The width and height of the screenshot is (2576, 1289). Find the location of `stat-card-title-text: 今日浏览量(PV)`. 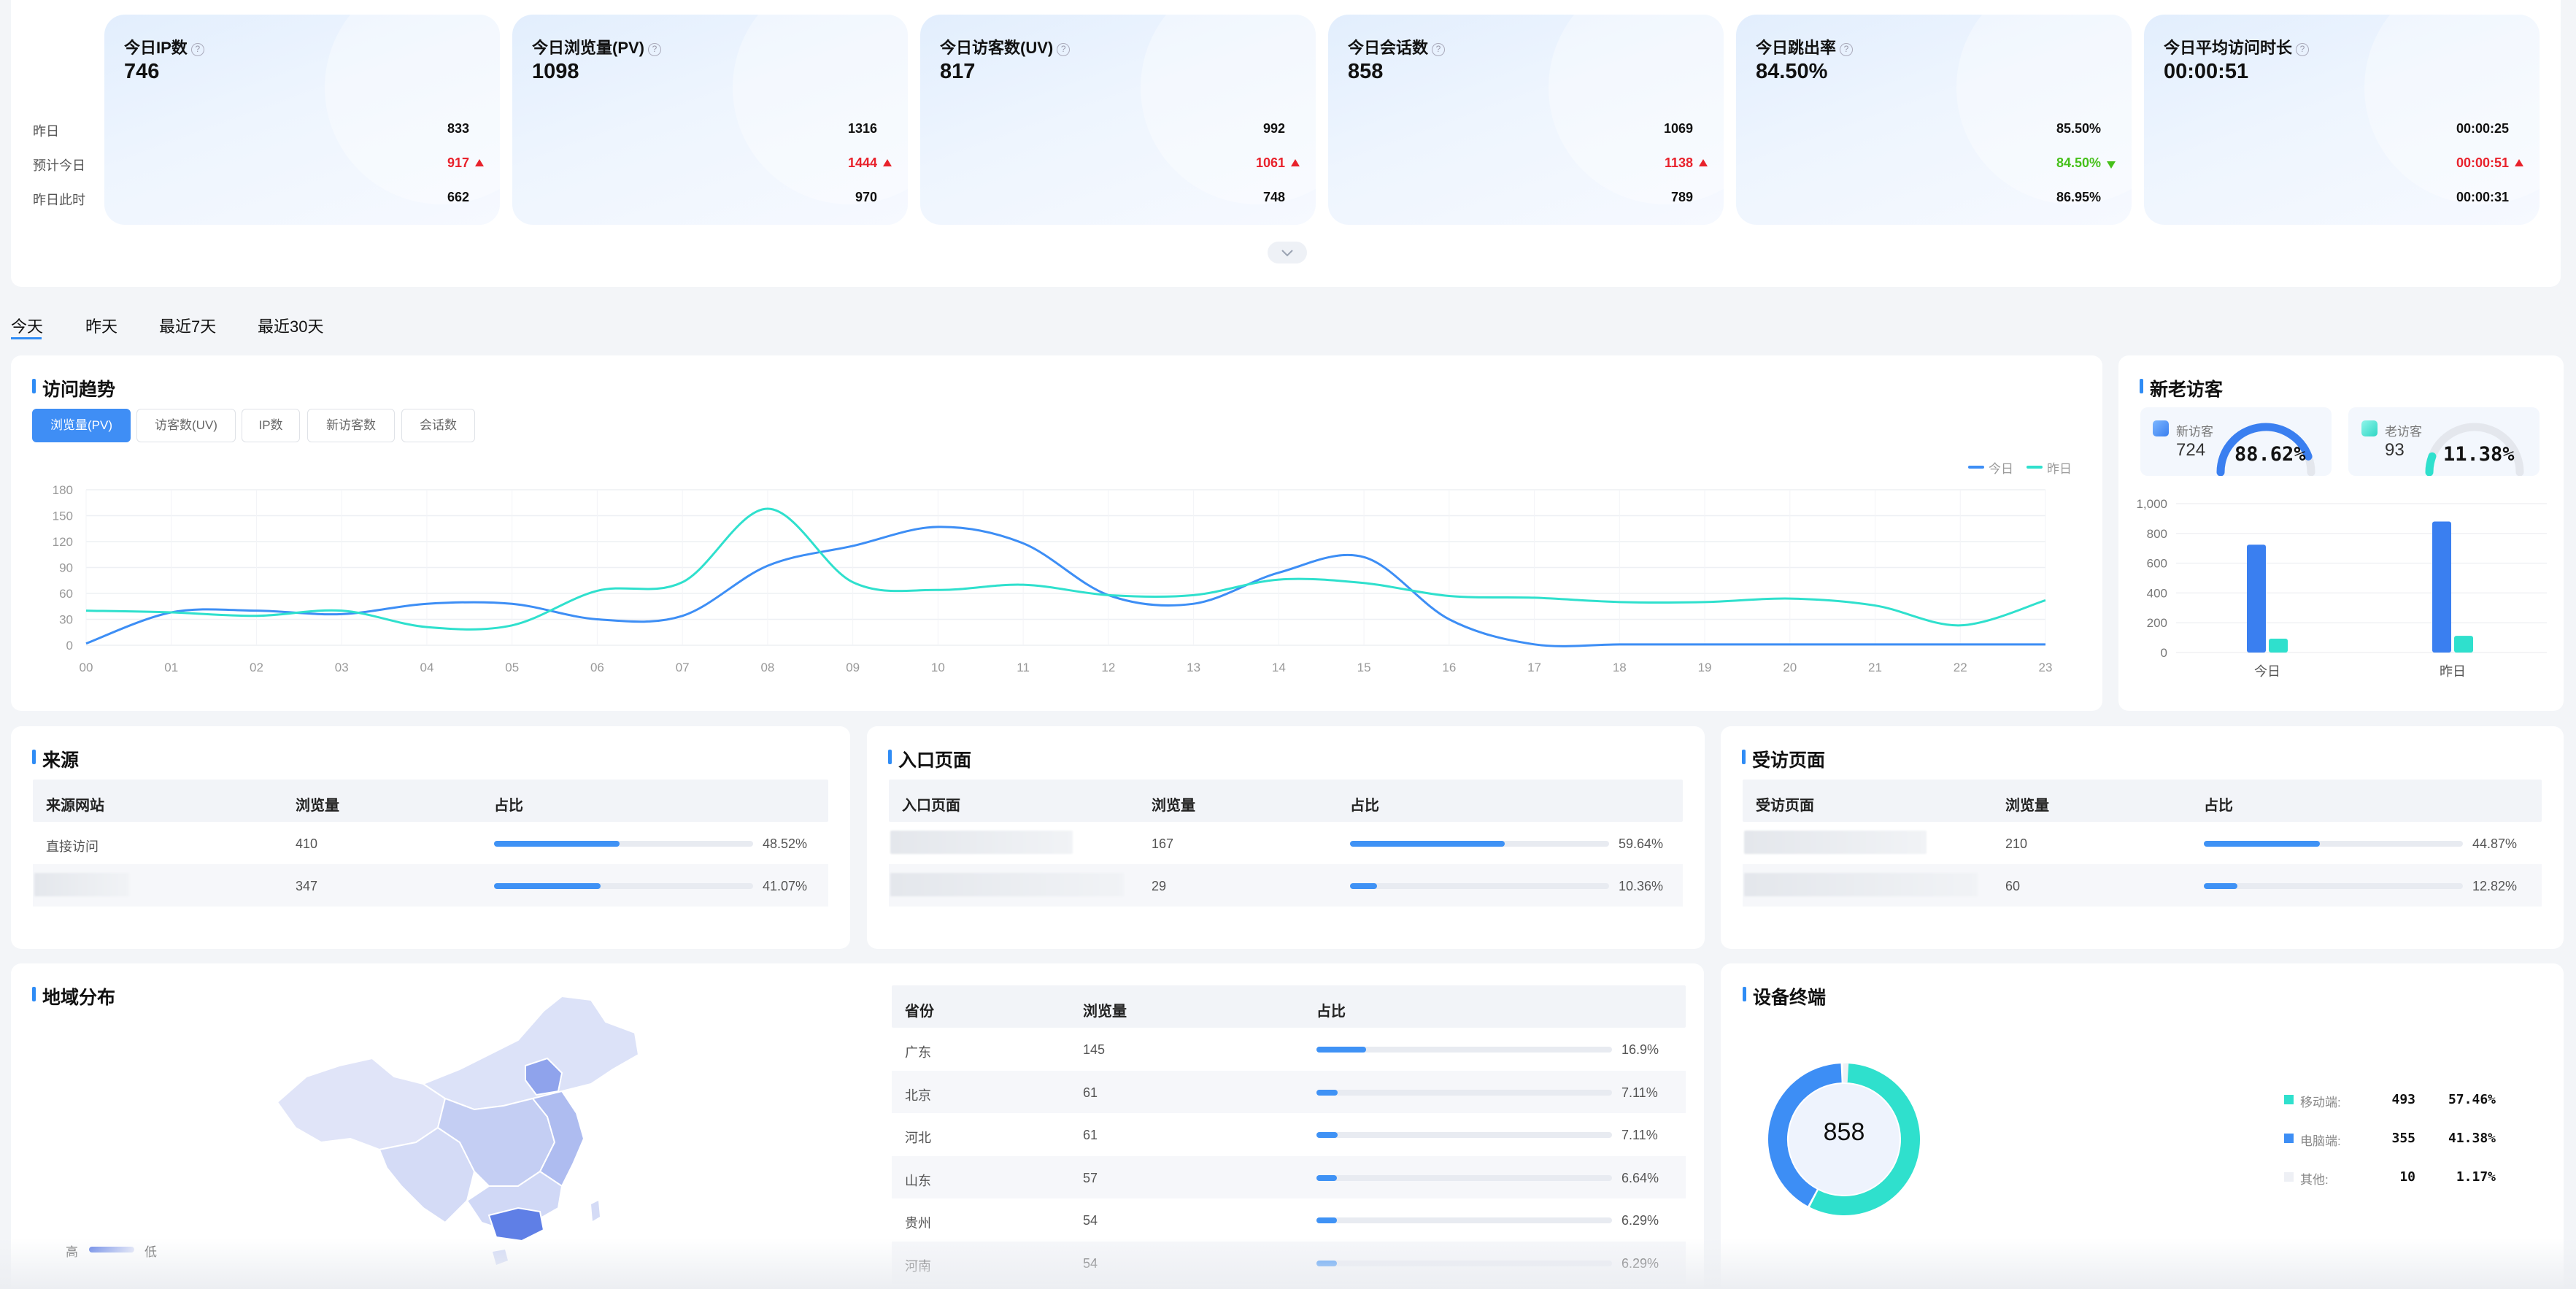

stat-card-title-text: 今日浏览量(PV) is located at coordinates (588, 48).